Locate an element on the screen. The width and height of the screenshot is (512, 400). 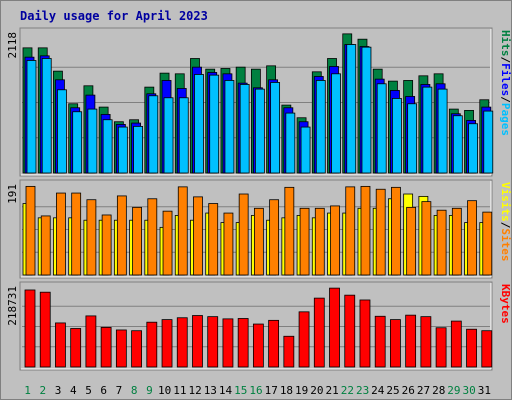
x-tick-label: 1 is located at coordinates (27, 390).